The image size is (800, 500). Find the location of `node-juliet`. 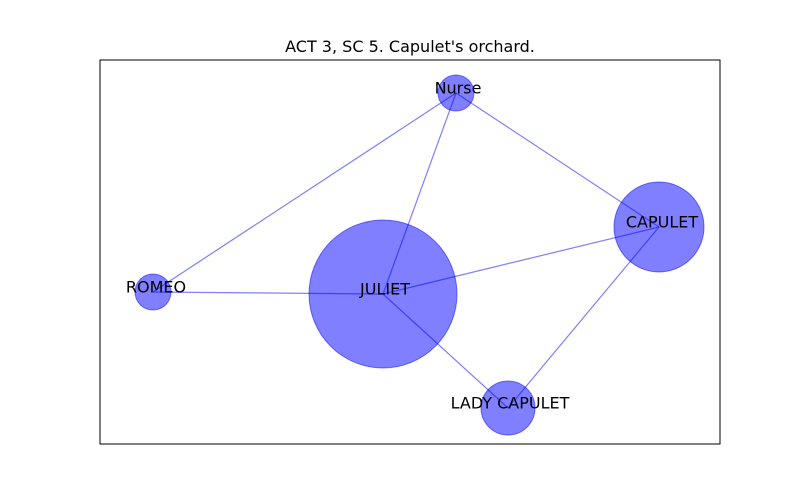

node-juliet is located at coordinates (383, 294).